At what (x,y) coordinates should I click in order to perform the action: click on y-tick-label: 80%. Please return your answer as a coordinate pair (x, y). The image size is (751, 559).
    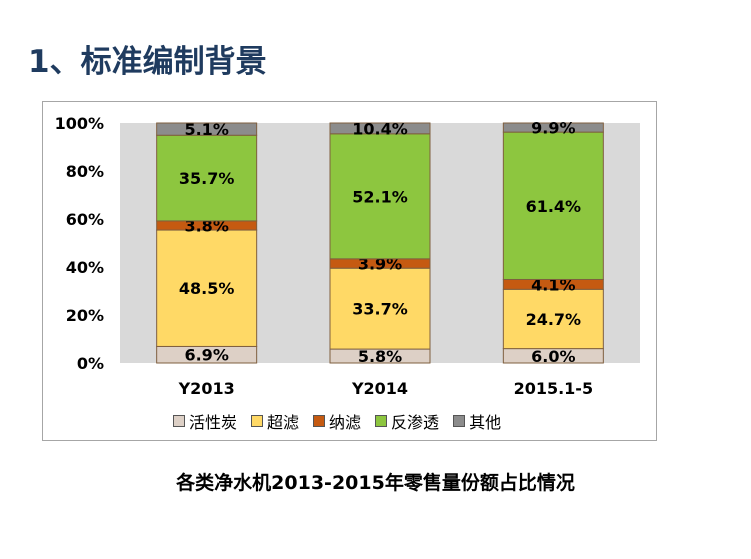
    Looking at the image, I should click on (85, 171).